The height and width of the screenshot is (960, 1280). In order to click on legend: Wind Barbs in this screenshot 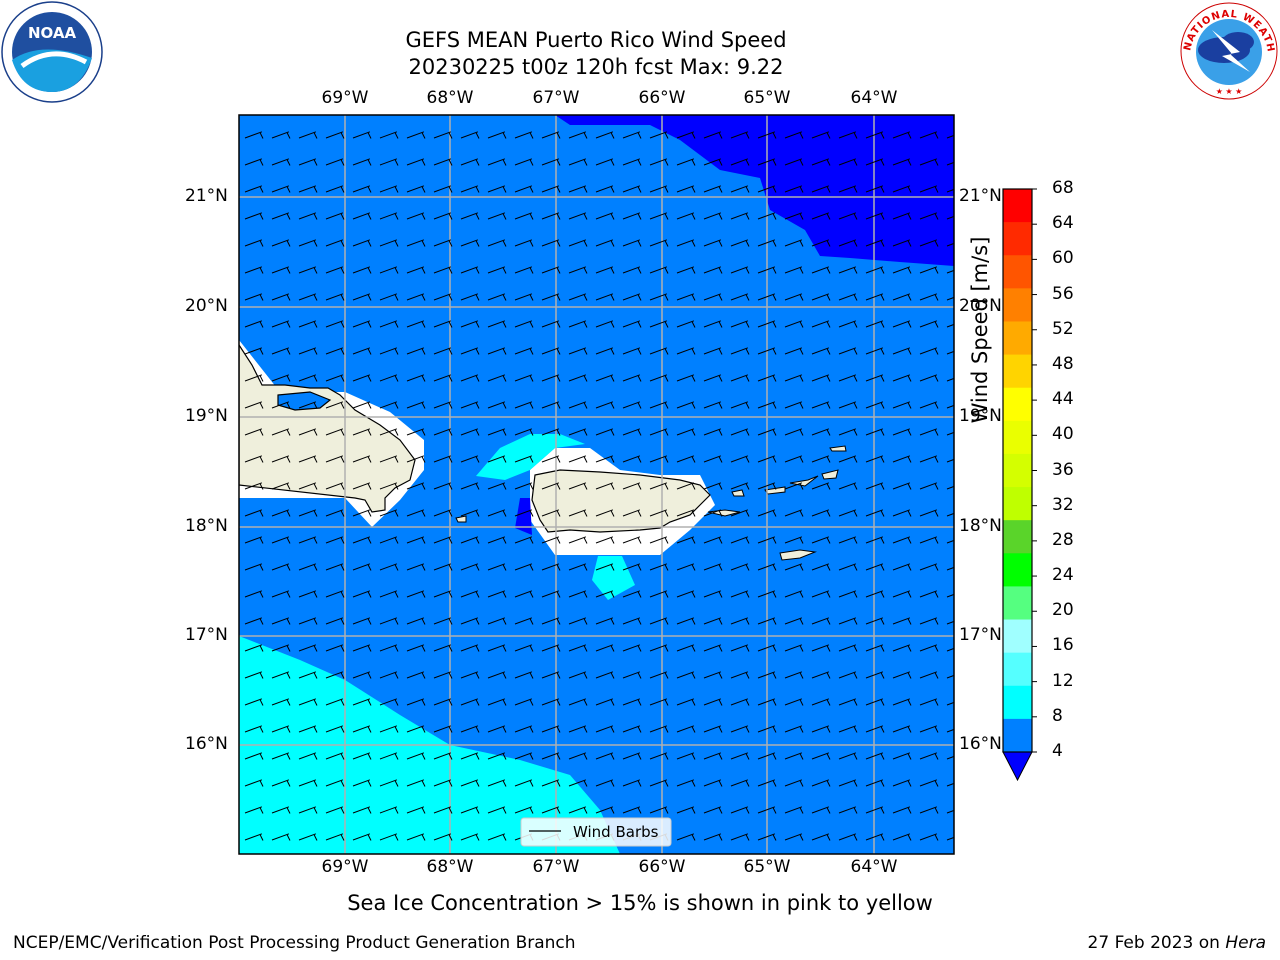, I will do `click(596, 832)`.